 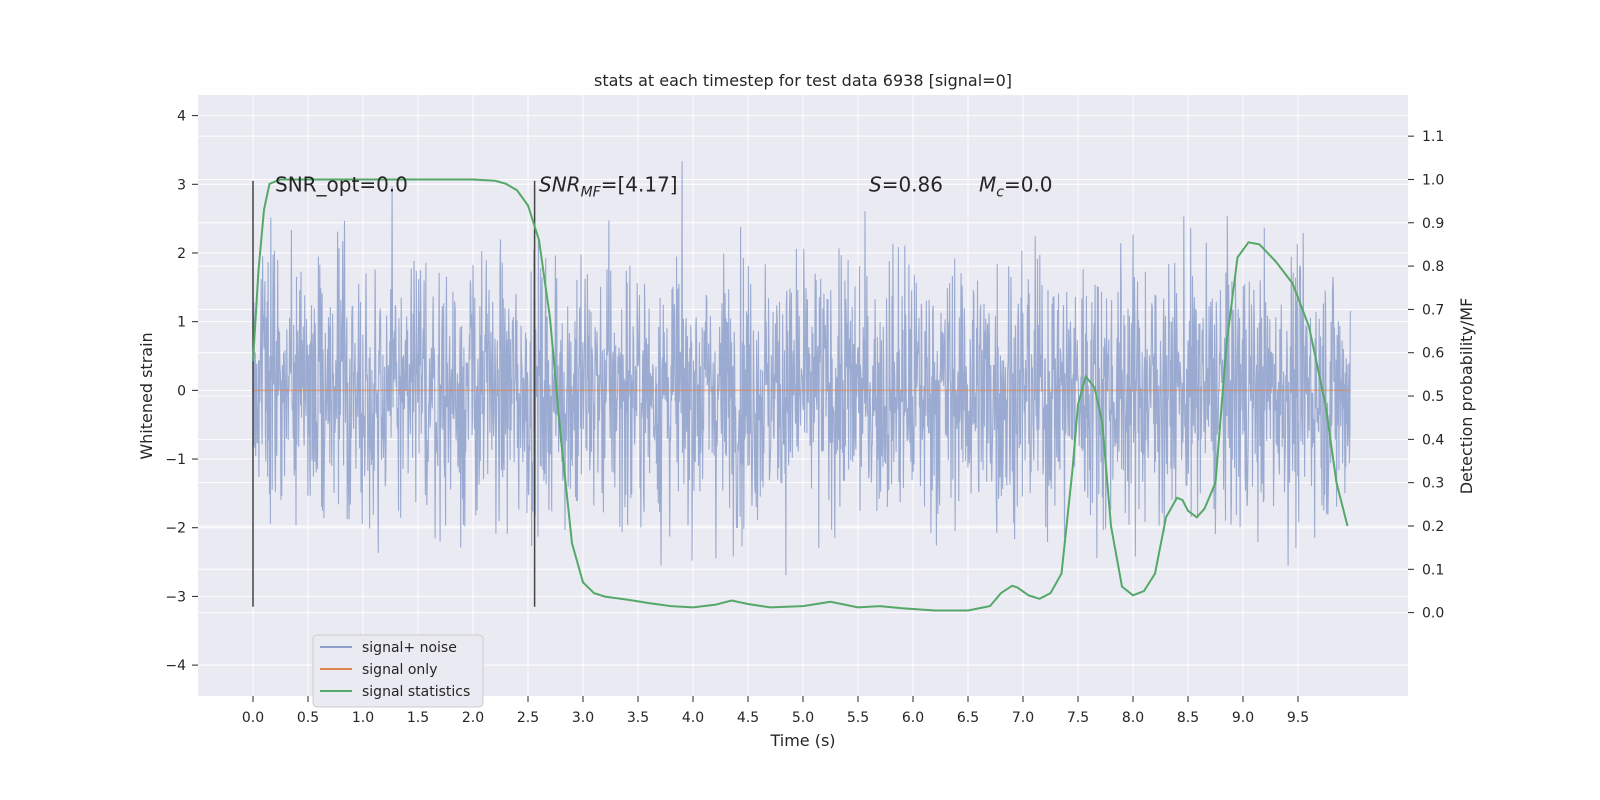 What do you see at coordinates (858, 718) in the screenshot?
I see `x-tick-label: 5.5` at bounding box center [858, 718].